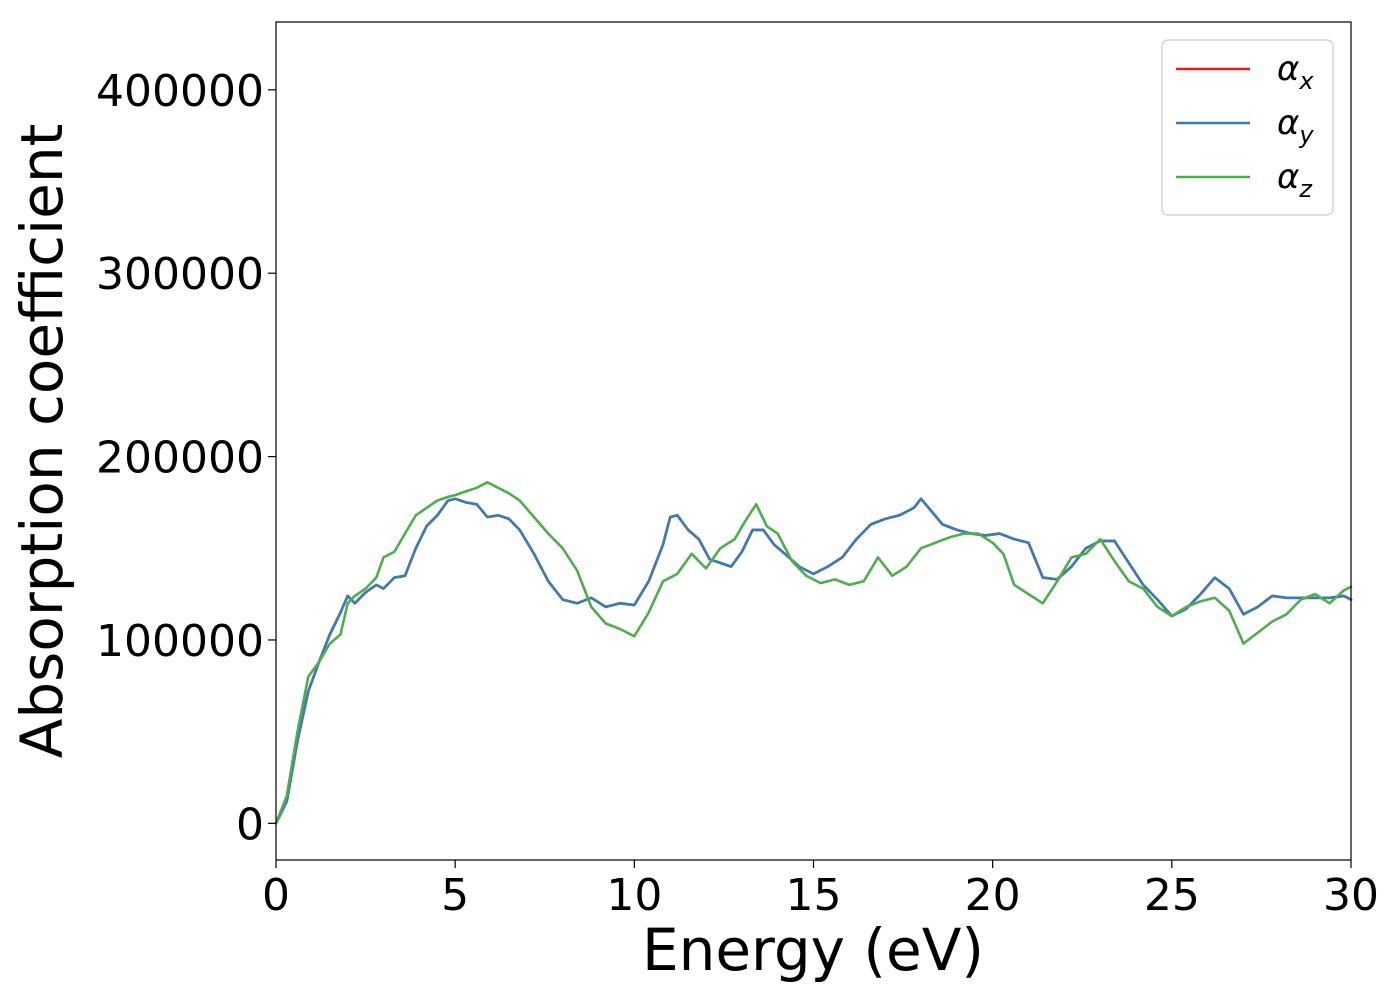 This screenshot has width=1400, height=1000. What do you see at coordinates (1295, 126) in the screenshot?
I see `legend-label-alpha-y: αy` at bounding box center [1295, 126].